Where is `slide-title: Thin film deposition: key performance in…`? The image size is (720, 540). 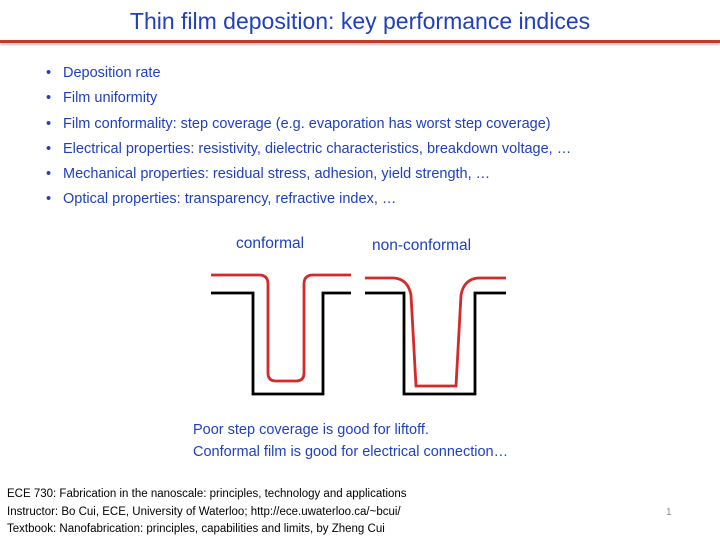
slide-title: Thin film deposition: key performance in… is located at coordinates (360, 21).